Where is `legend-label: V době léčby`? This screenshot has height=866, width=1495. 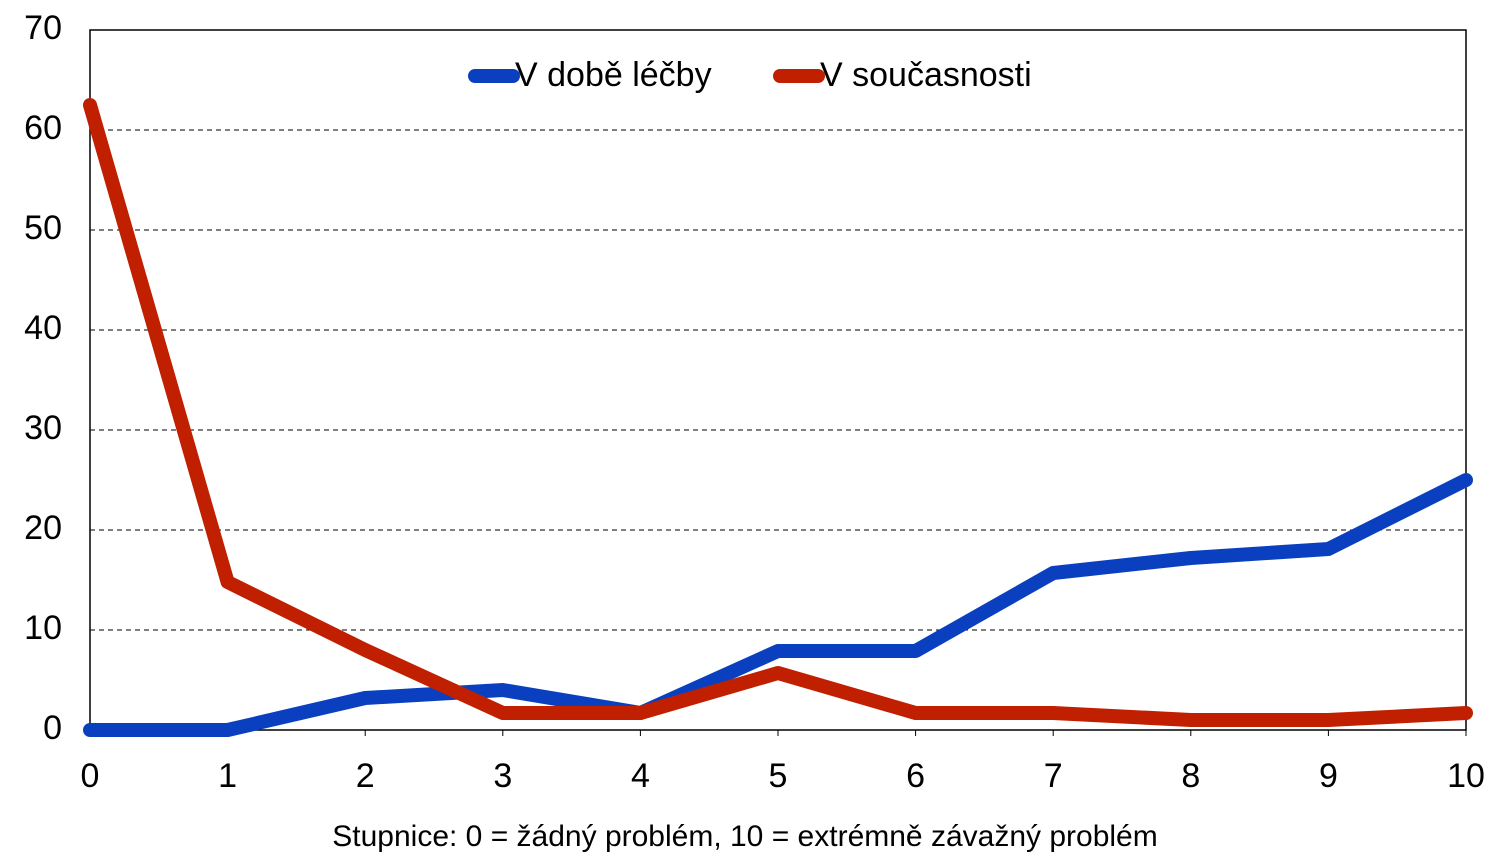 legend-label: V době léčby is located at coordinates (613, 75).